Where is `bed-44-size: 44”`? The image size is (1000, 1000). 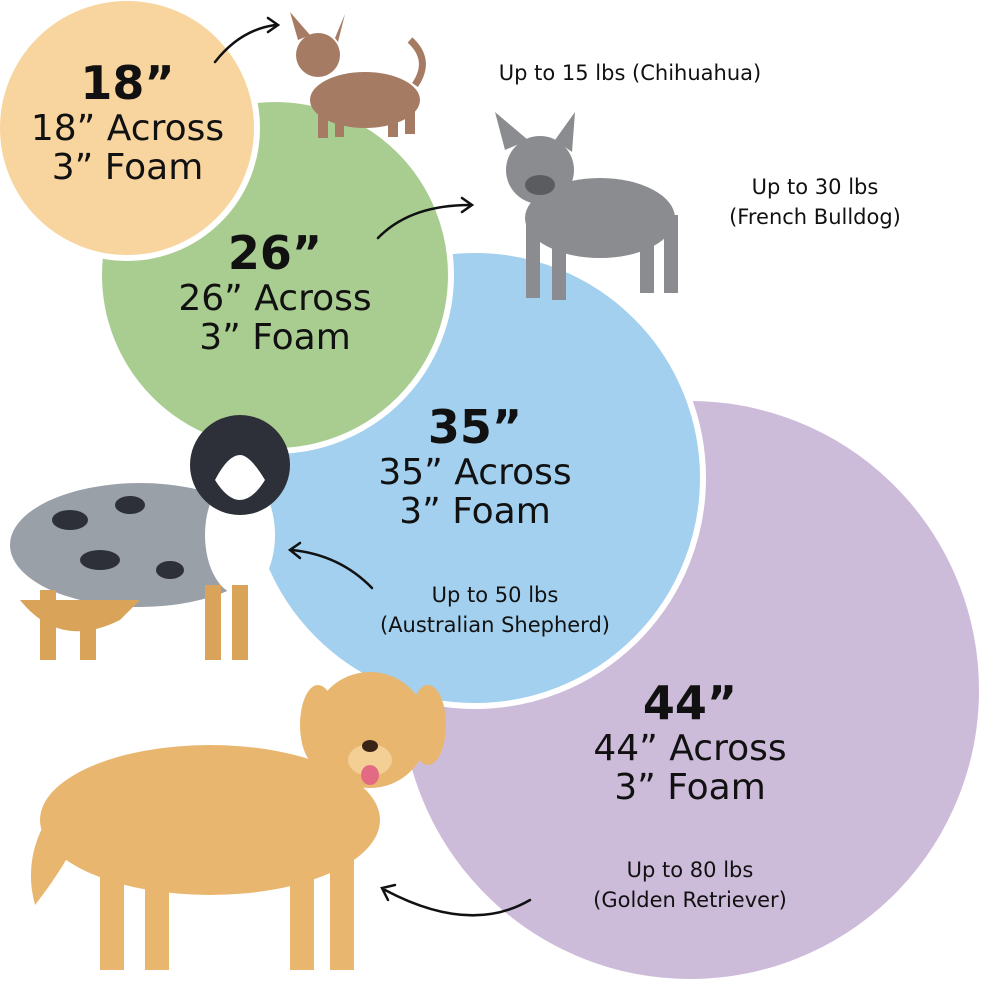
bed-44-size: 44” is located at coordinates (690, 703).